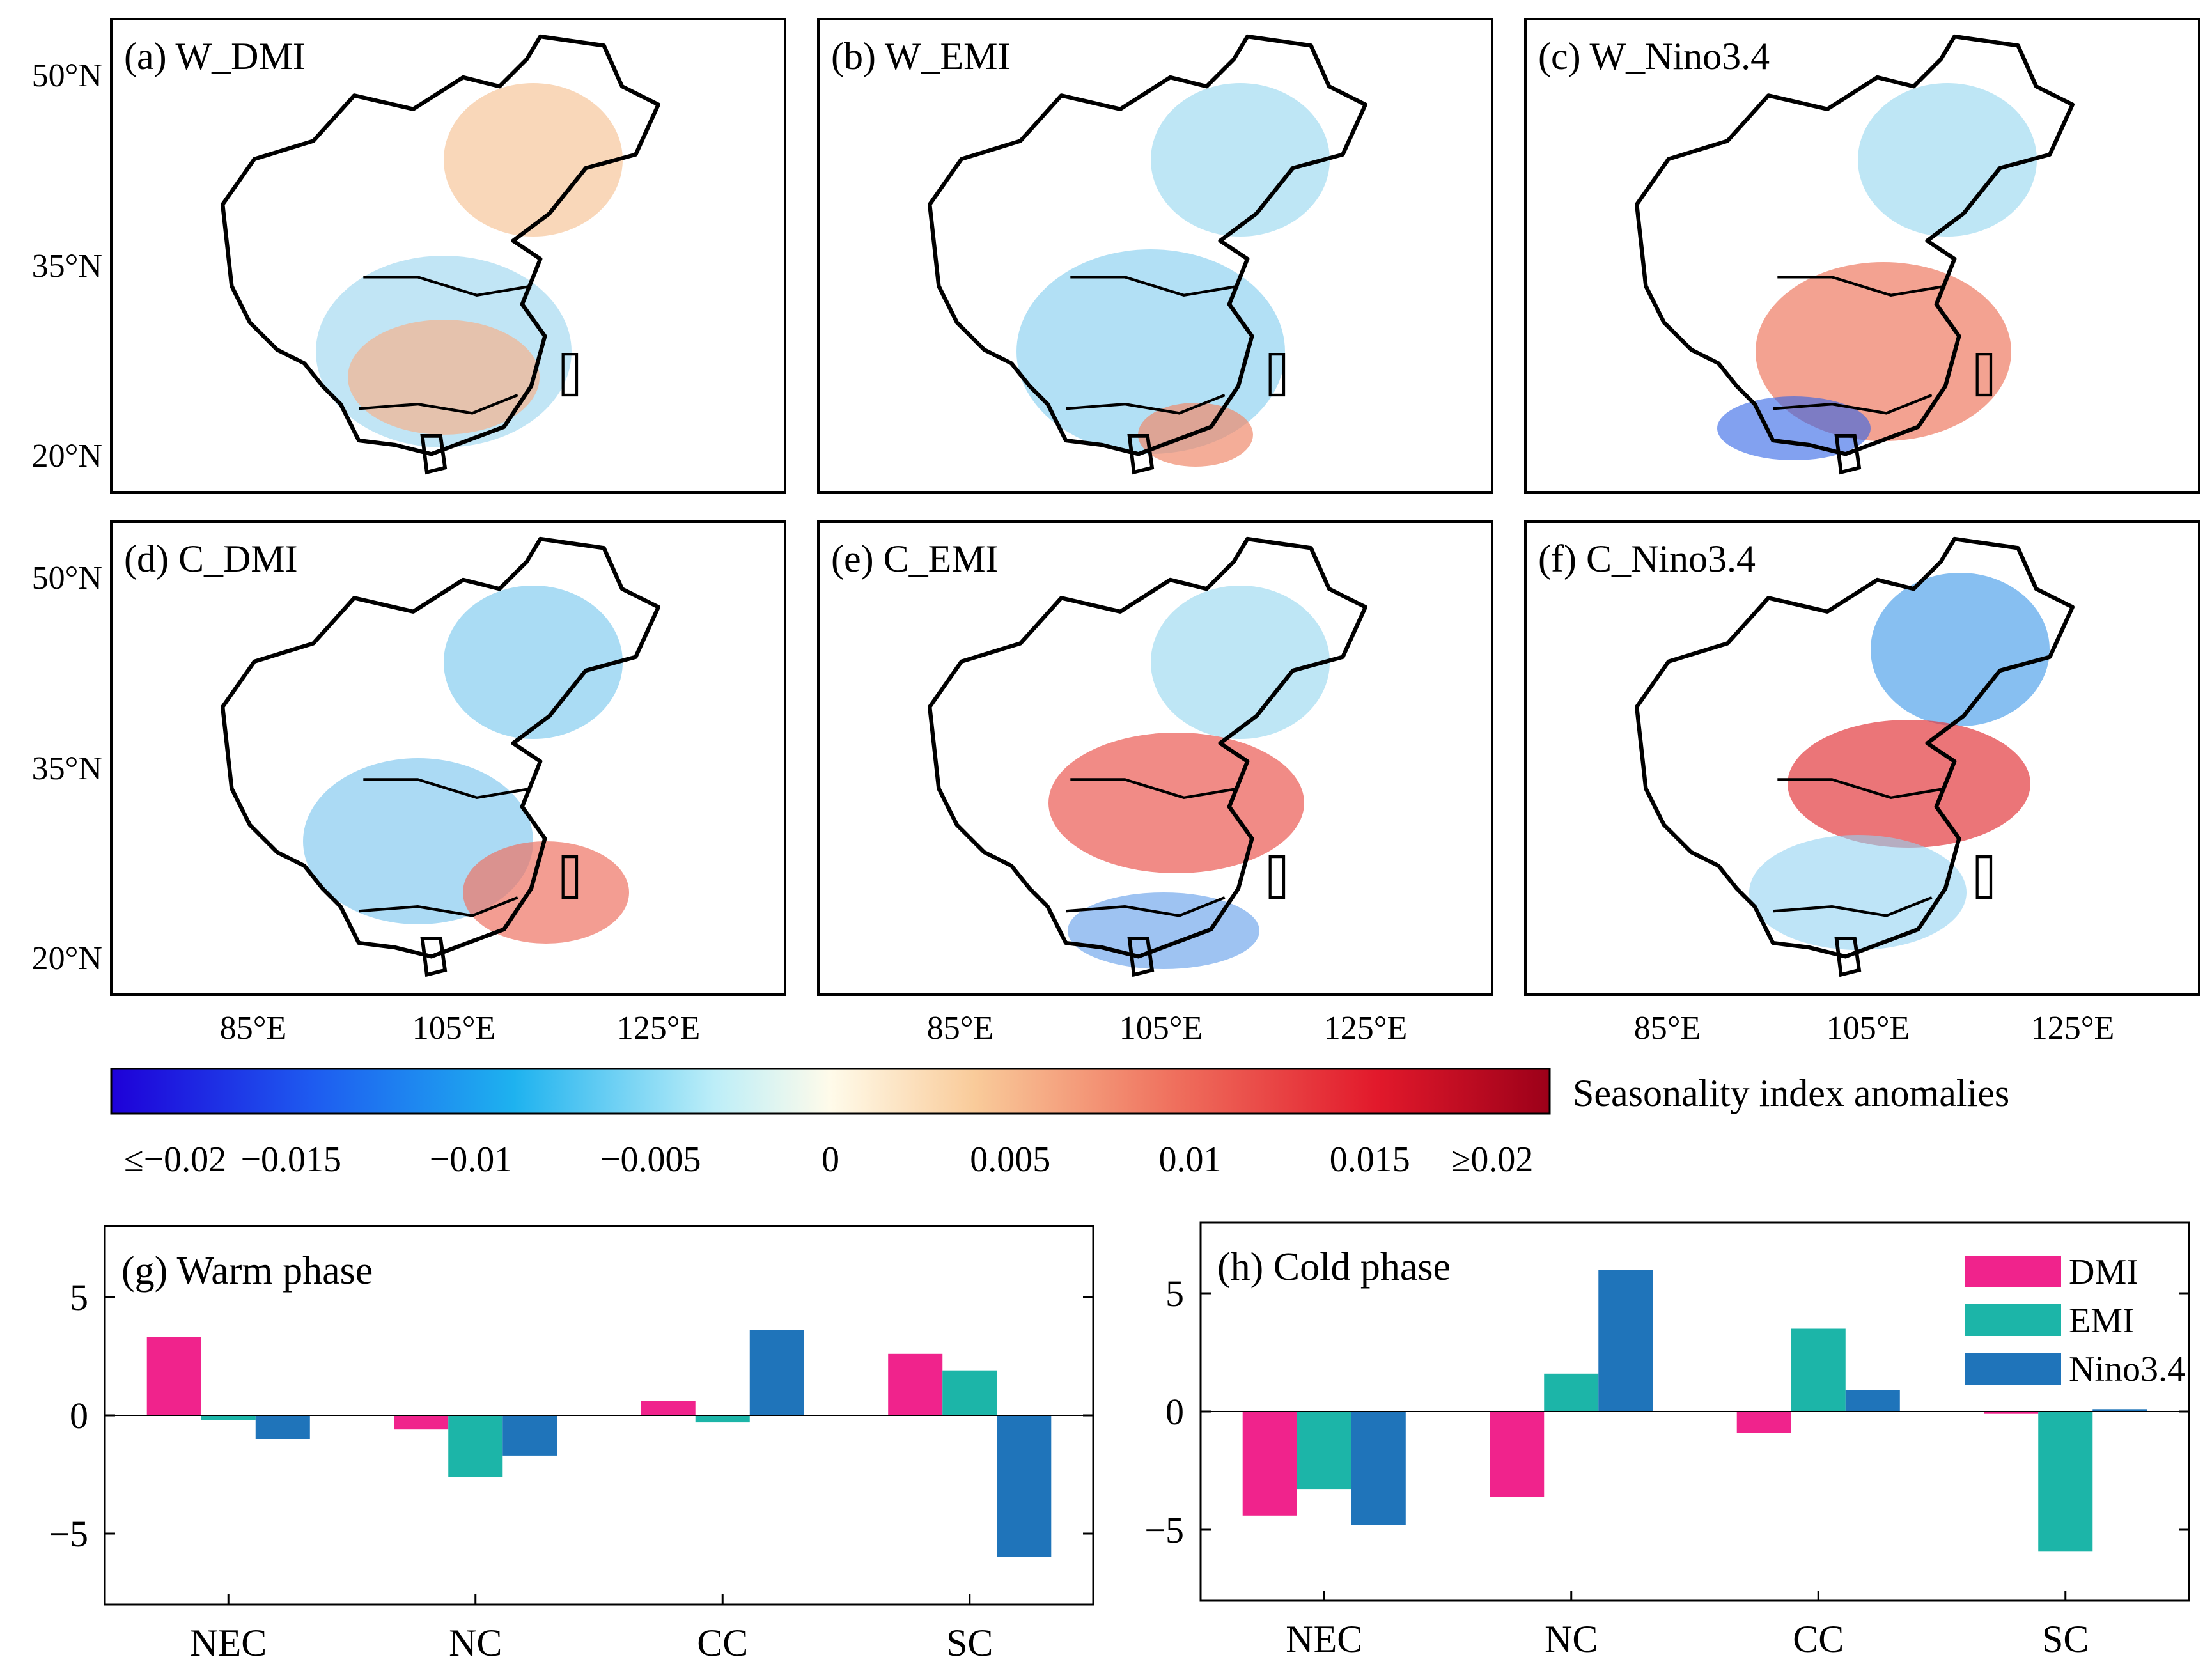  I want to click on colorbar-tick-label: 0.01, so click(1190, 1159).